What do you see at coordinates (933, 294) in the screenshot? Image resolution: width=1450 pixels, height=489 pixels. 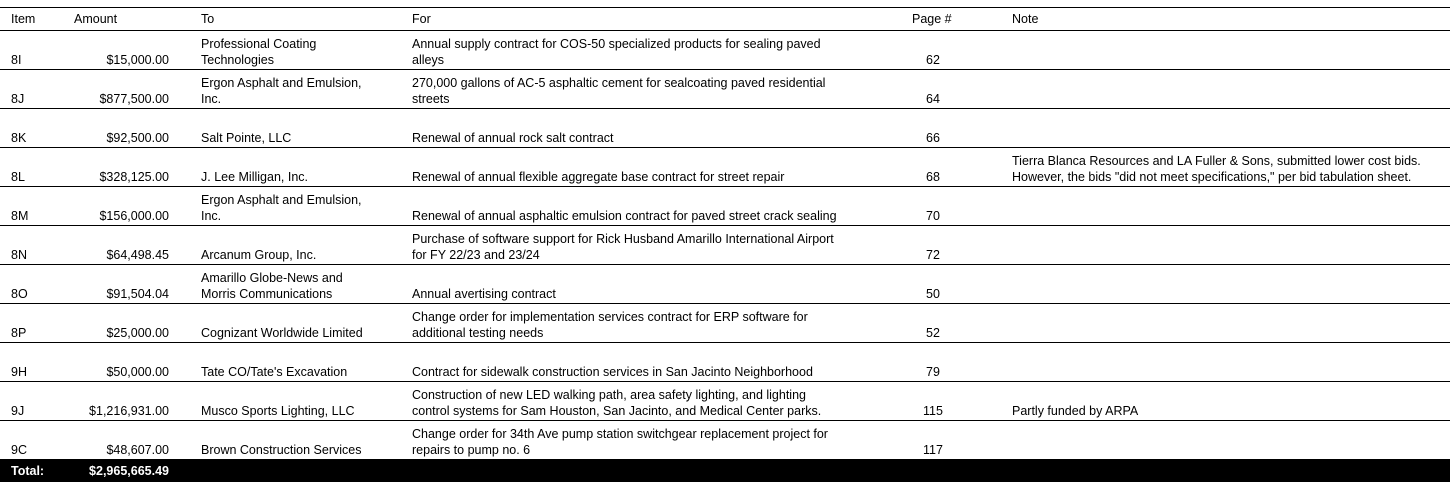 I see `page-number: 50` at bounding box center [933, 294].